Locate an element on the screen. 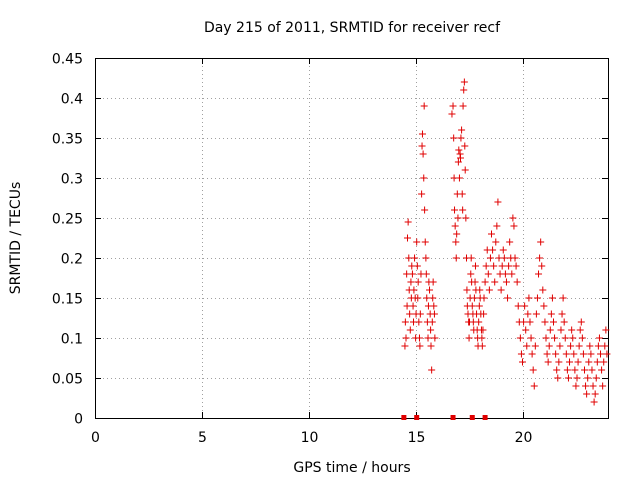 The width and height of the screenshot is (640, 480). x-tick-labels: 0 5 10 15 20 is located at coordinates (311, 438).